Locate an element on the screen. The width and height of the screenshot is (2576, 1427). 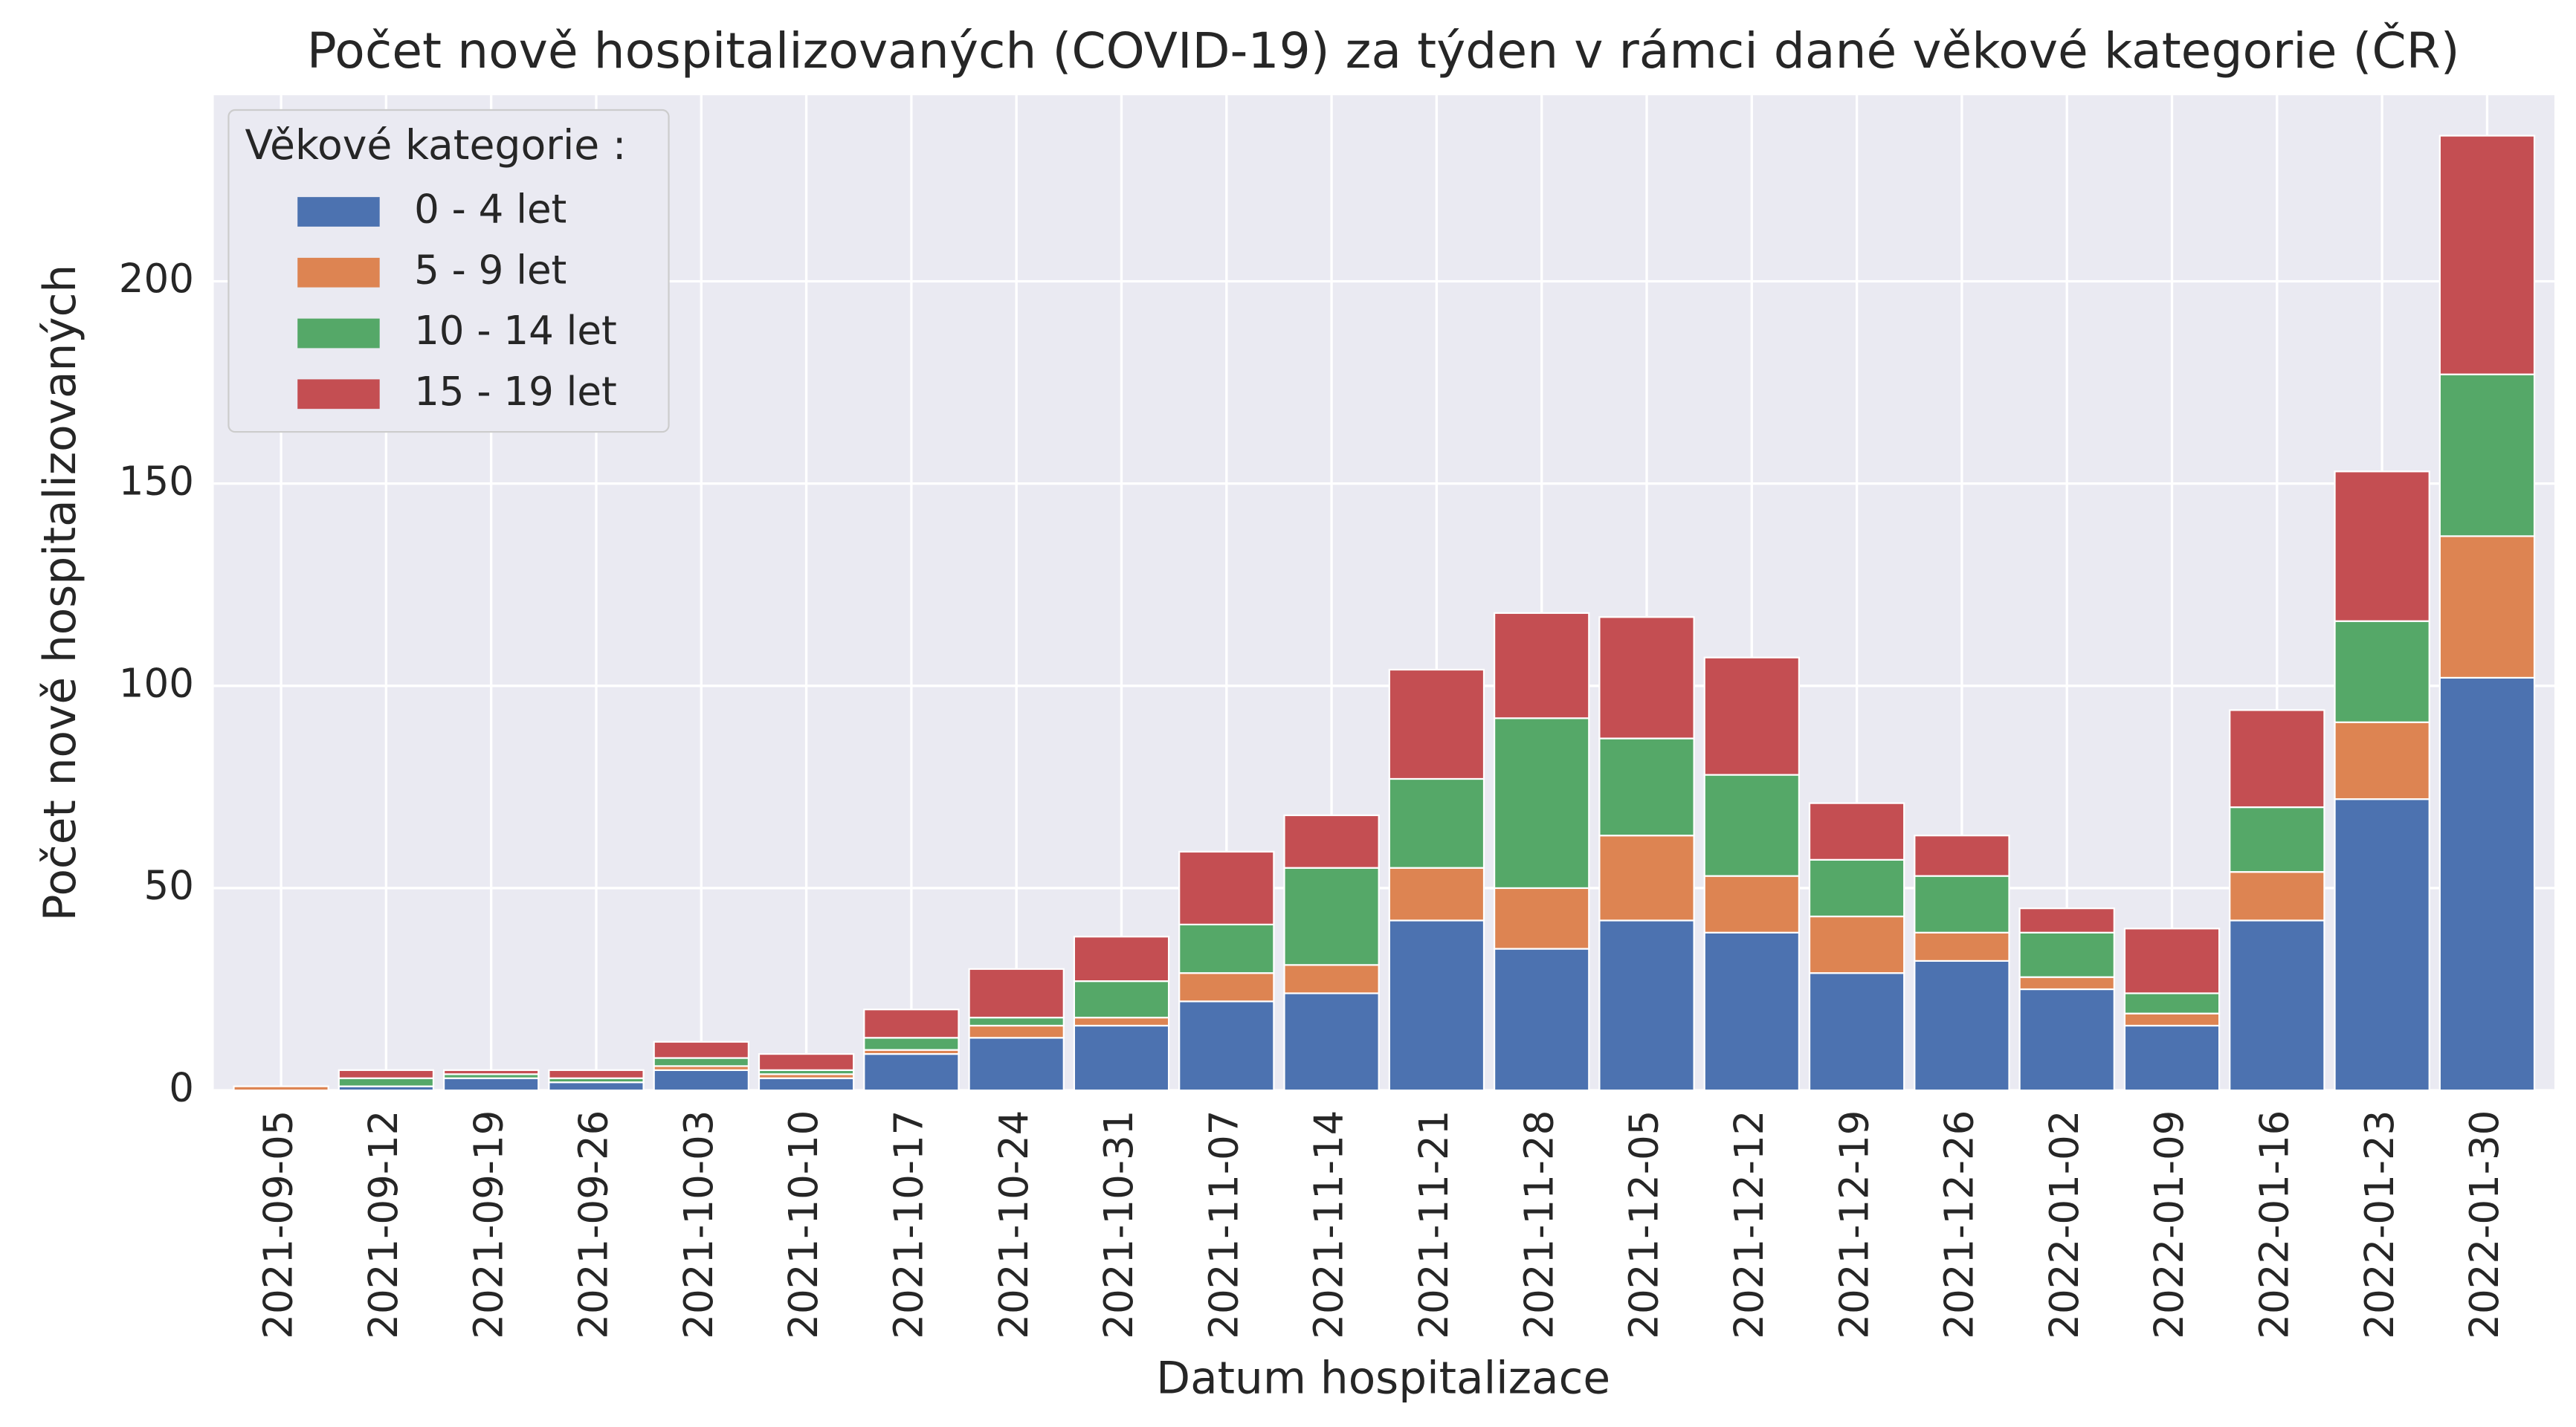
x-tick-label: 2022-01-23 is located at coordinates (2380, 1224).